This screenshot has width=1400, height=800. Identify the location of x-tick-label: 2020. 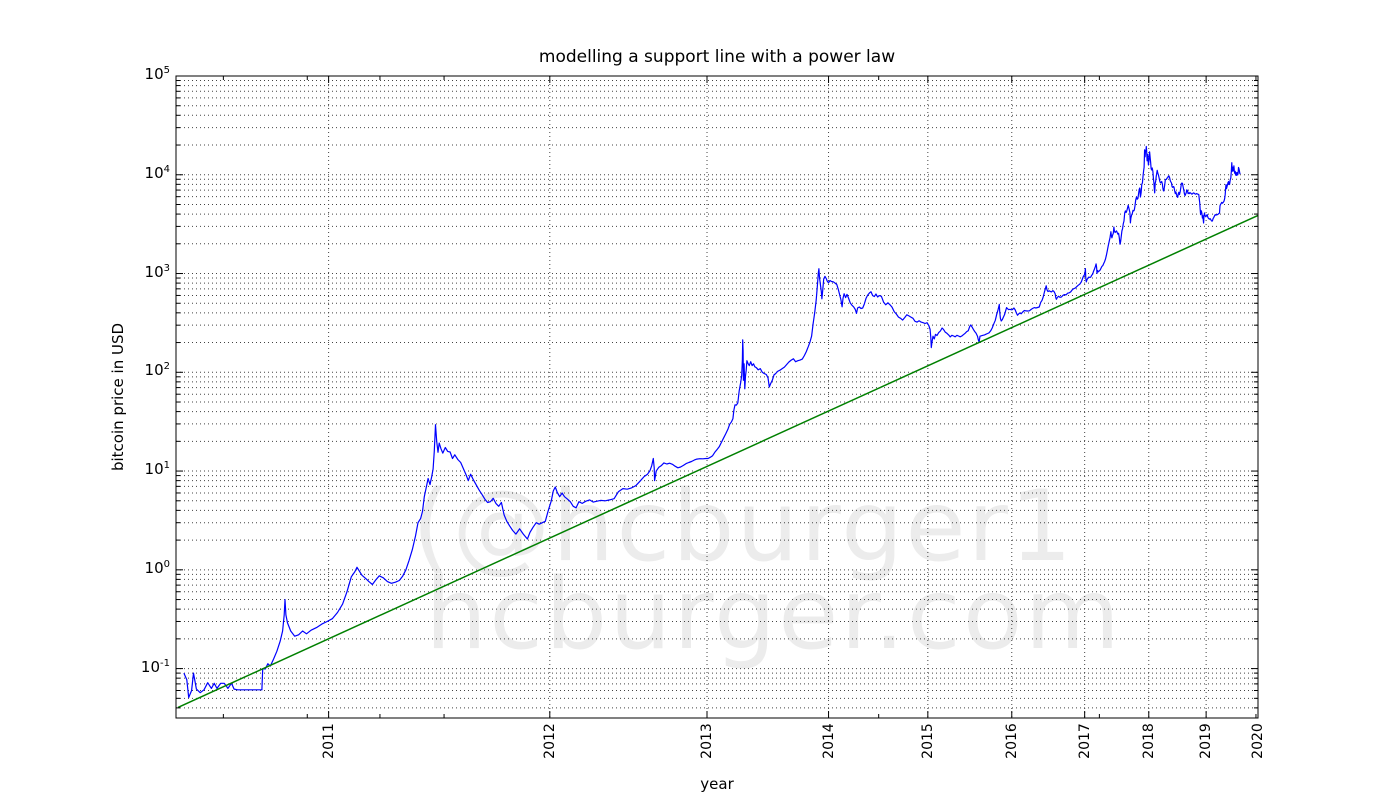
(1258, 741).